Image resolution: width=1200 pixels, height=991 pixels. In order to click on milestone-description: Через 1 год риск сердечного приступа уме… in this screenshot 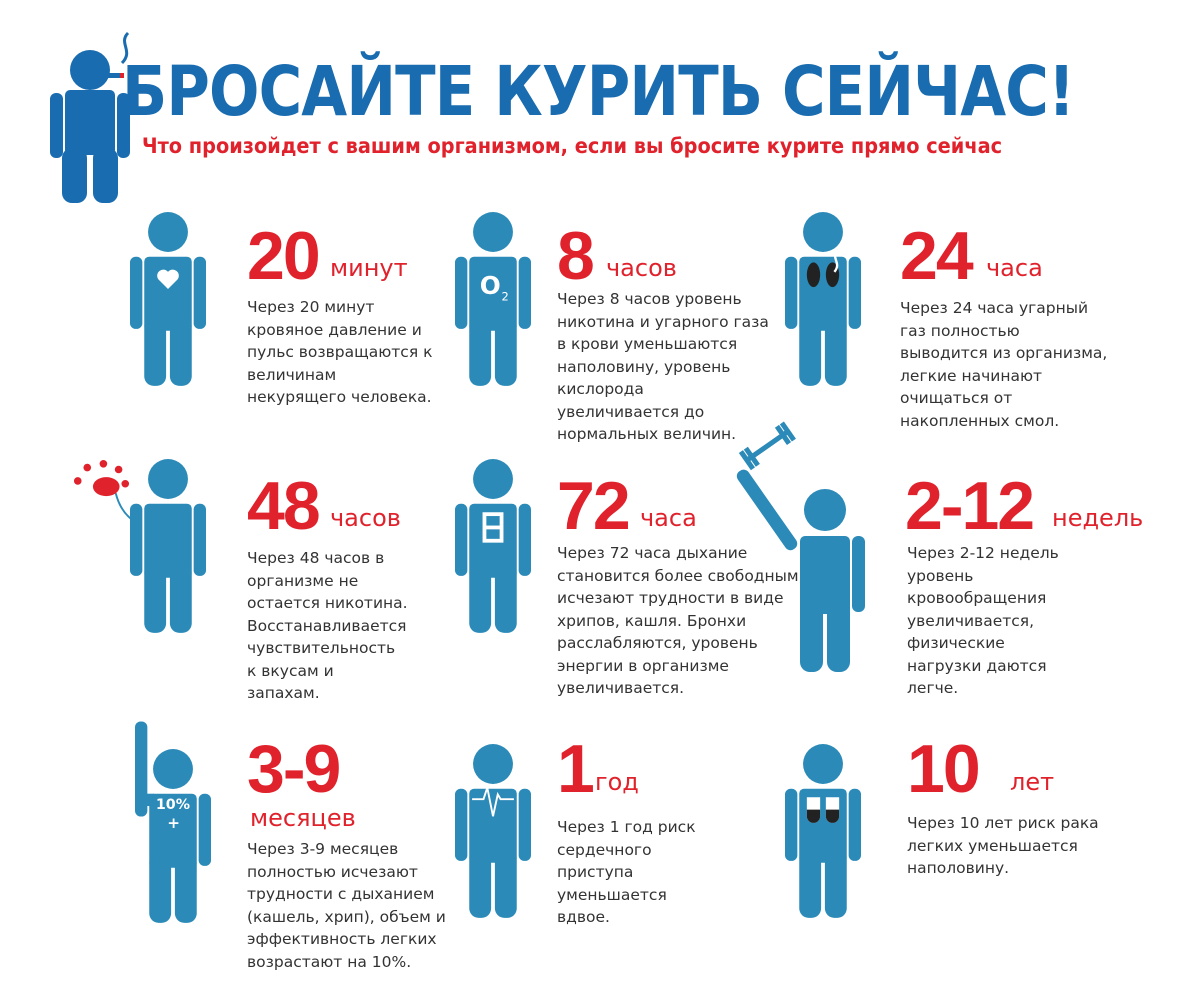, I will do `click(626, 872)`.